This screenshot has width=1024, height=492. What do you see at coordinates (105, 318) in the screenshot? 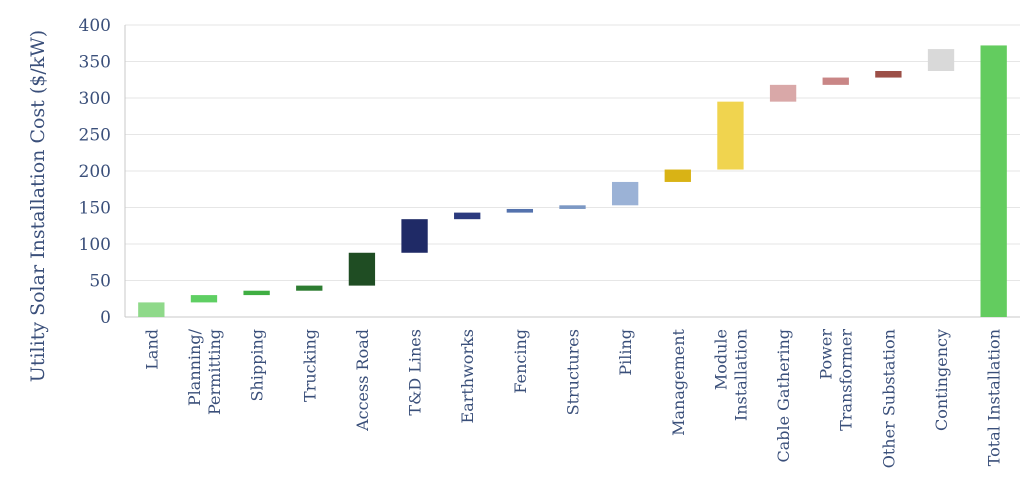
I see `y-tick-label: 0` at bounding box center [105, 318].